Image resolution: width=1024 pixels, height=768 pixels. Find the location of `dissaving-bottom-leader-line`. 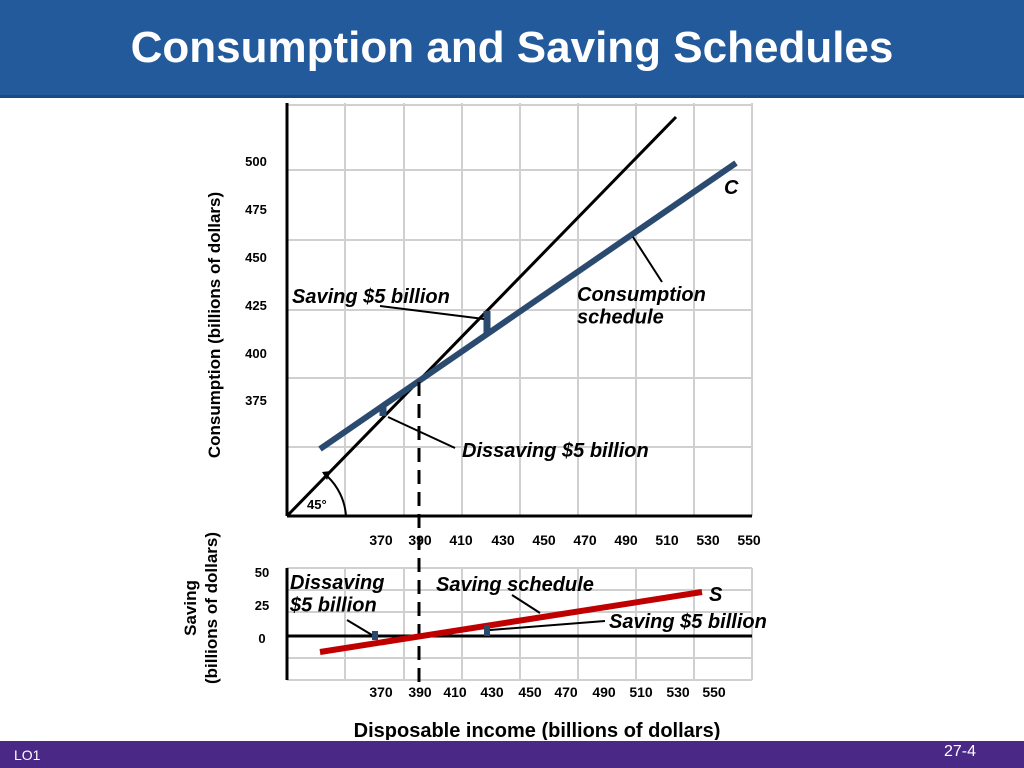

dissaving-bottom-leader-line is located at coordinates (359, 627).